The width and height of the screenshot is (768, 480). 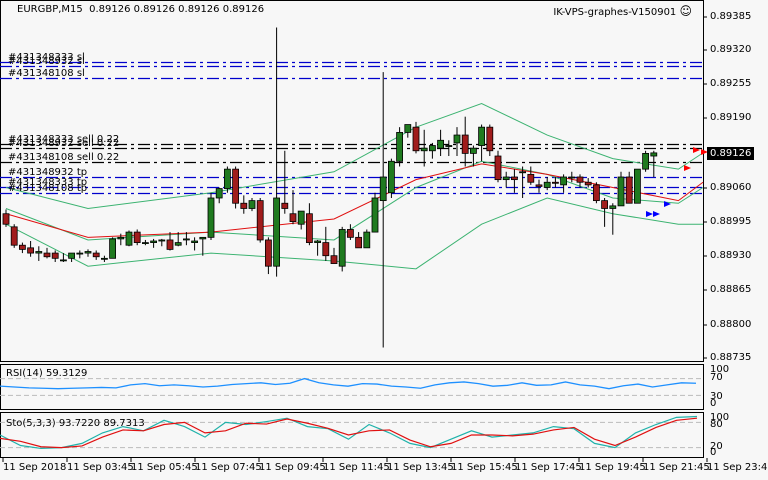 What do you see at coordinates (349, 432) in the screenshot?
I see `stochastic-main-line` at bounding box center [349, 432].